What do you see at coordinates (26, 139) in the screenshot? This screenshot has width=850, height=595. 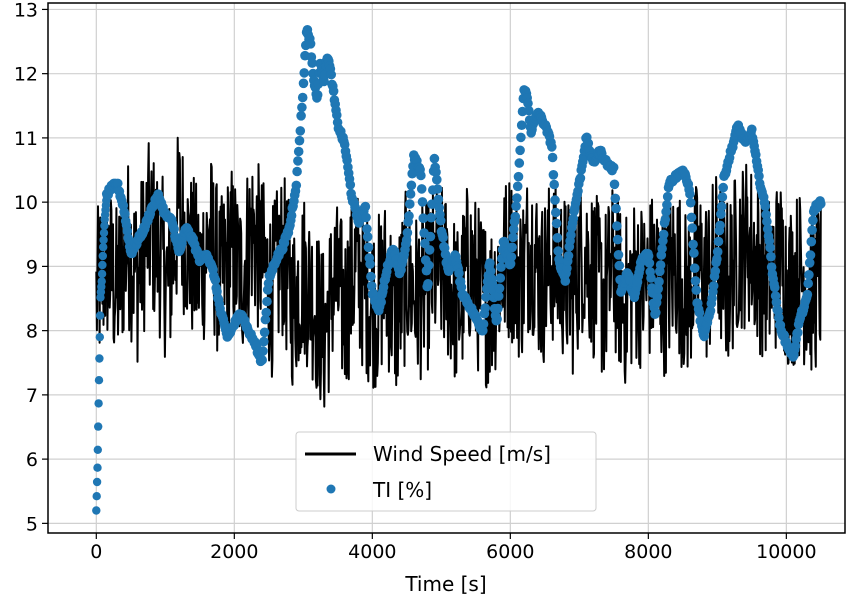 I see `y-tick-label: 11` at bounding box center [26, 139].